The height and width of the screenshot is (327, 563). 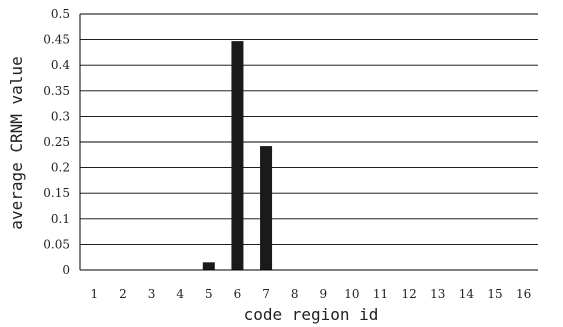 I want to click on x-tick-label: 16, so click(x=523, y=294).